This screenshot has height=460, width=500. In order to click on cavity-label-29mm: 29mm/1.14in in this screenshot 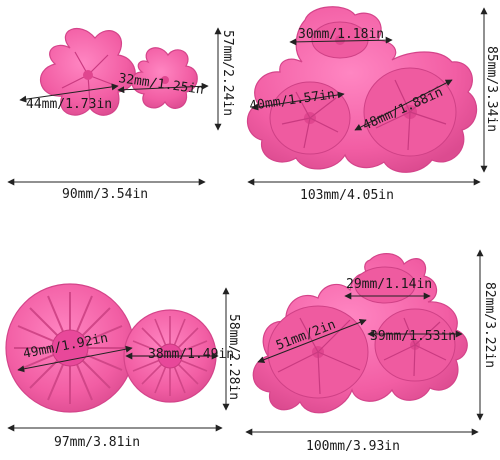, I will do `click(389, 284)`.